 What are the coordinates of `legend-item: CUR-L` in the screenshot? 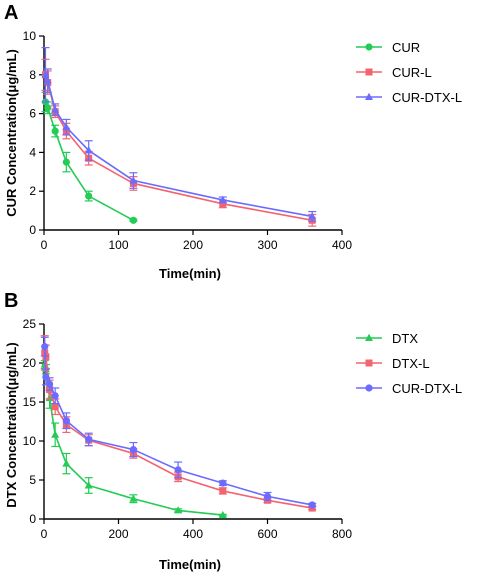 It's located at (394, 72).